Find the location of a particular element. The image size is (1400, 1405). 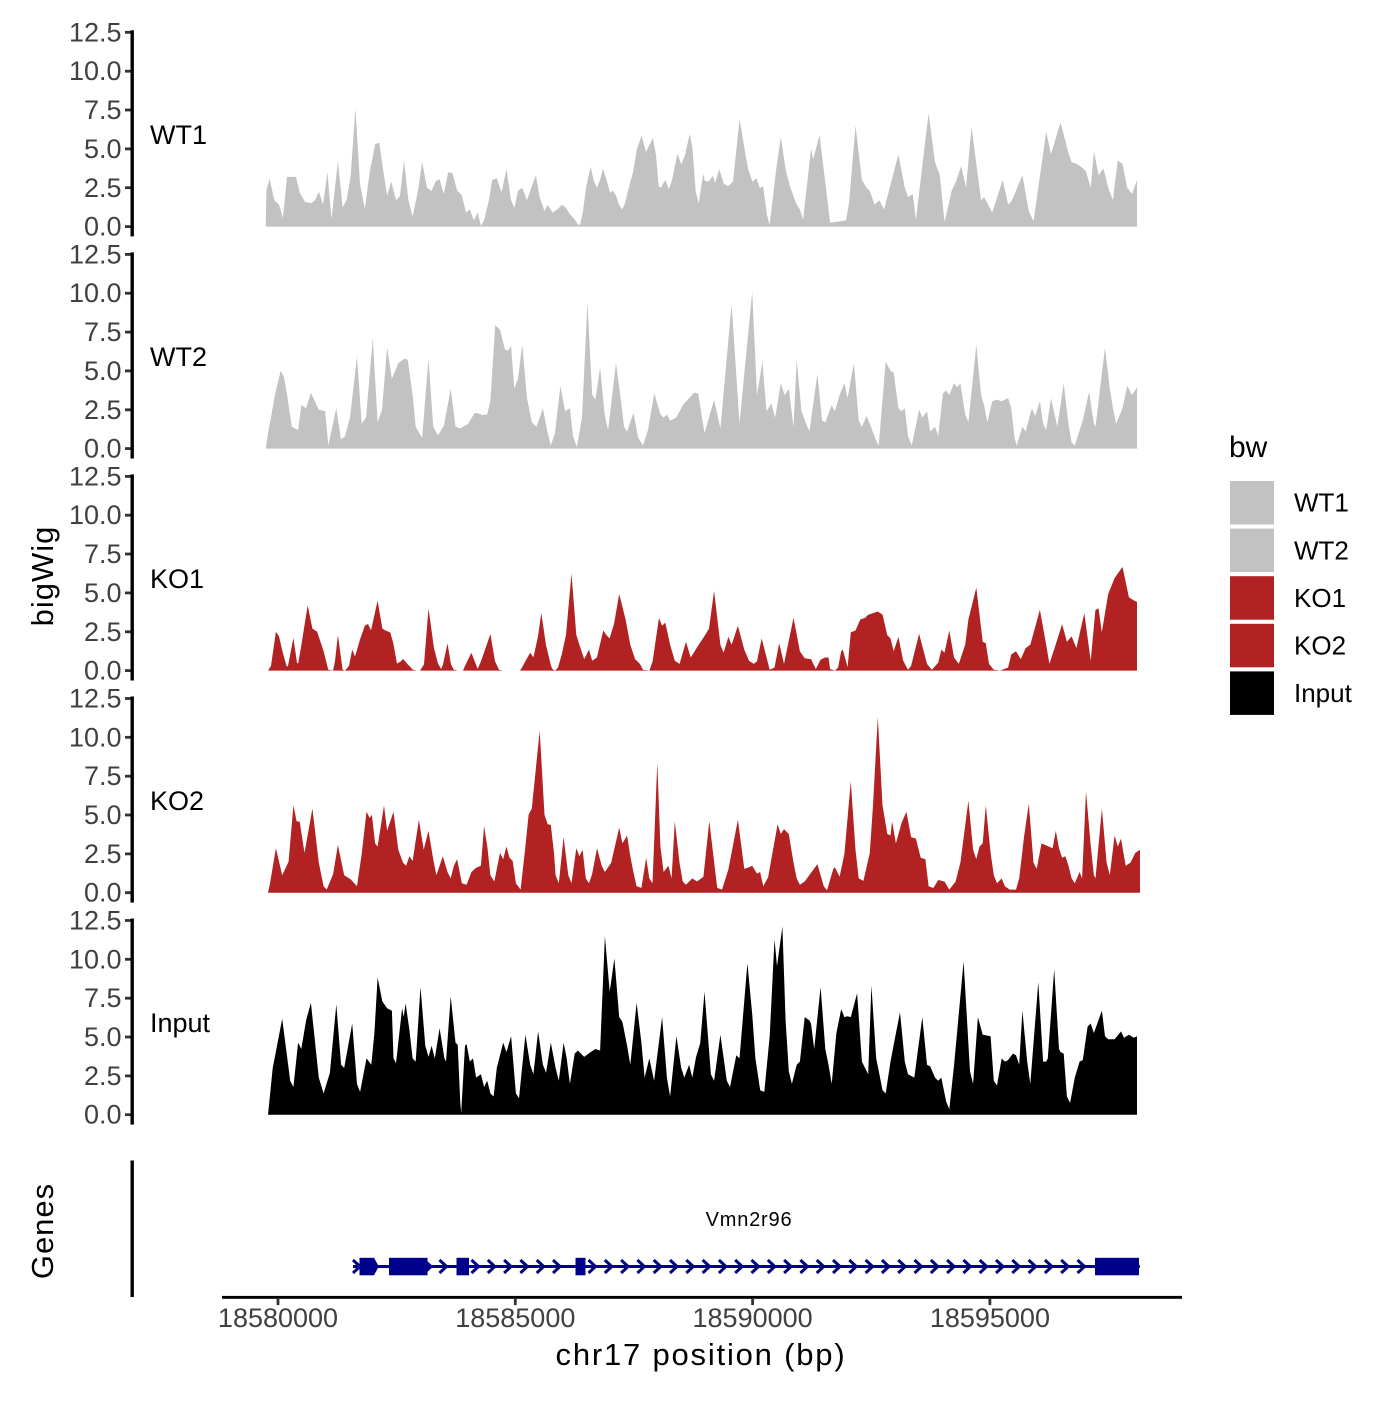

svg-text: chr17 position (bp) is located at coordinates (701, 1354).